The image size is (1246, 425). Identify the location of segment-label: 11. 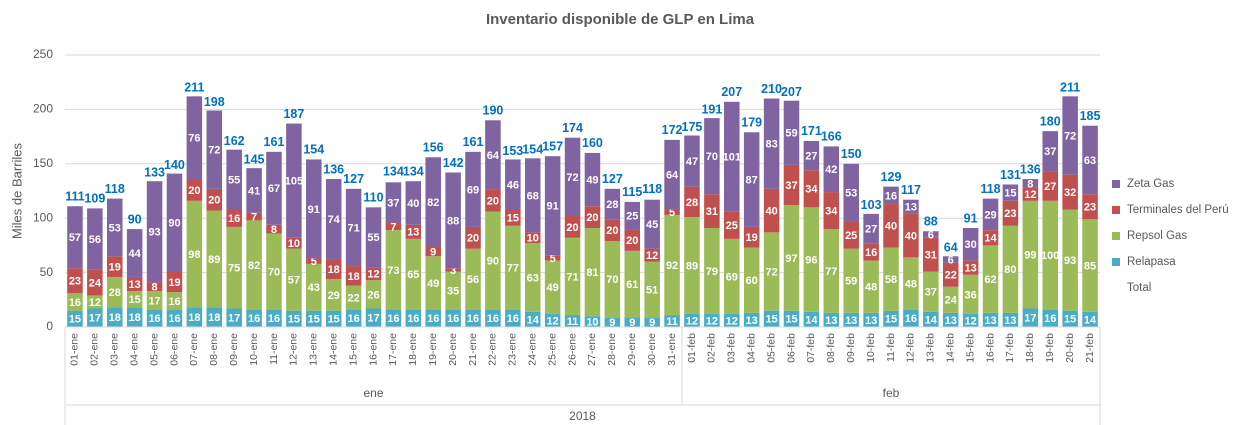
(573, 322).